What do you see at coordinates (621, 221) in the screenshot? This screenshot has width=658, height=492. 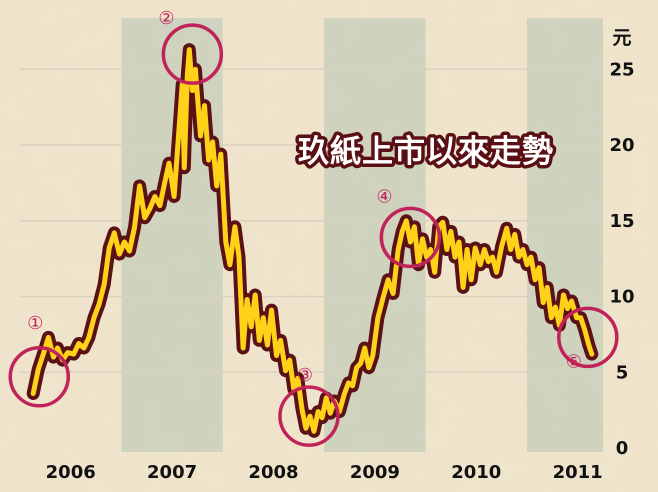 I see `y-tick-label: 15` at bounding box center [621, 221].